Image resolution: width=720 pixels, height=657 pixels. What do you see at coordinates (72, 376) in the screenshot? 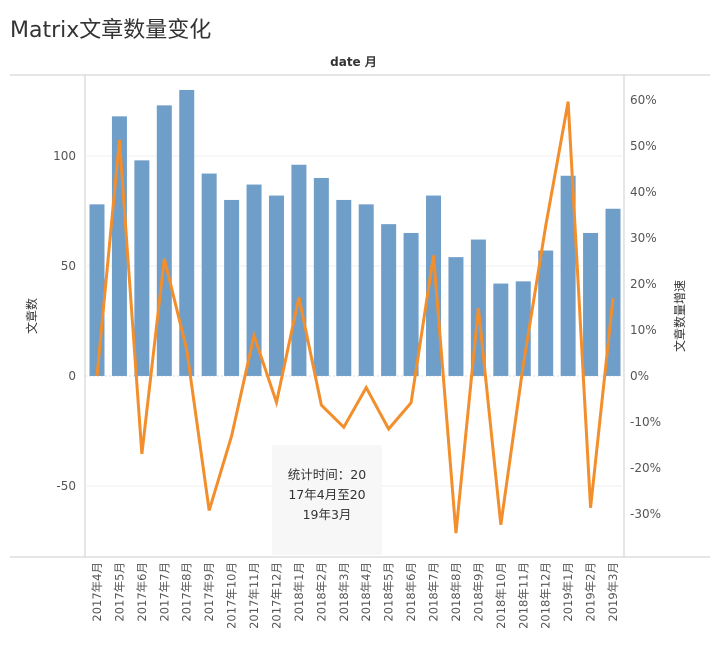
I see `left-tick-label: 0` at bounding box center [72, 376].